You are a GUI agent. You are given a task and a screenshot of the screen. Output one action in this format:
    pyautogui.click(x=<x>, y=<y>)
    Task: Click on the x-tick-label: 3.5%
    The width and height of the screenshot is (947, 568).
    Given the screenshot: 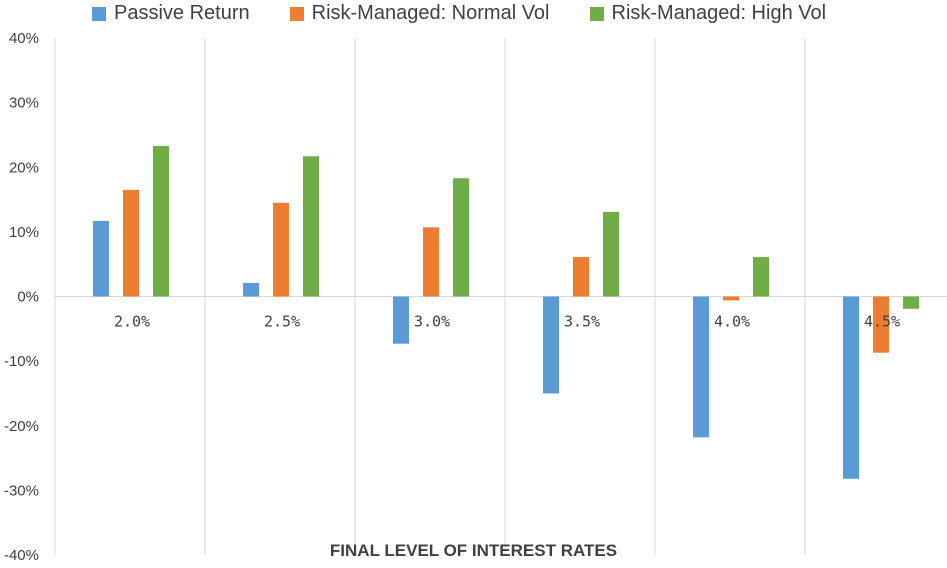 What is the action you would take?
    pyautogui.click(x=582, y=322)
    